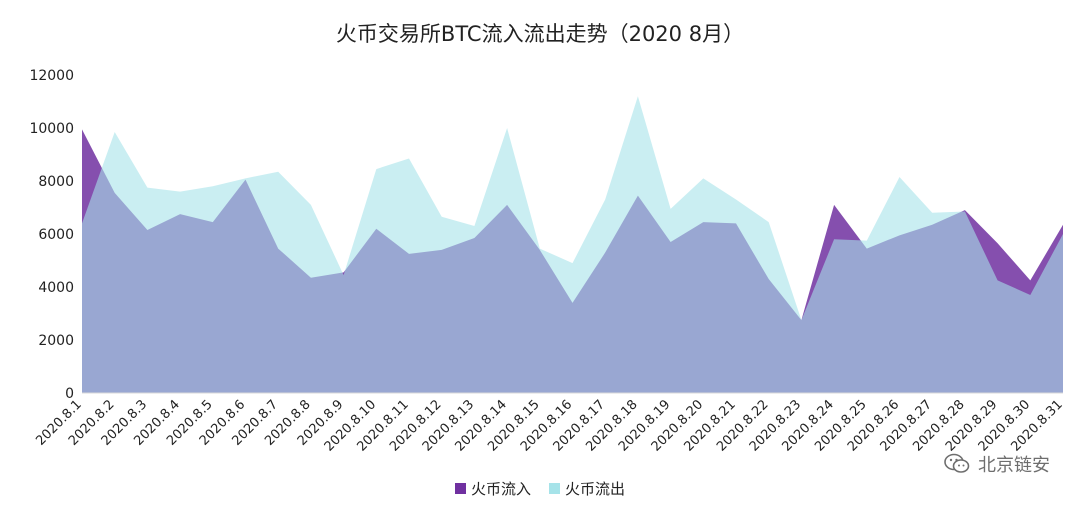 This screenshot has width=1080, height=510. Describe the element at coordinates (554, 488) in the screenshot. I see `legend-swatch-outflow` at that location.